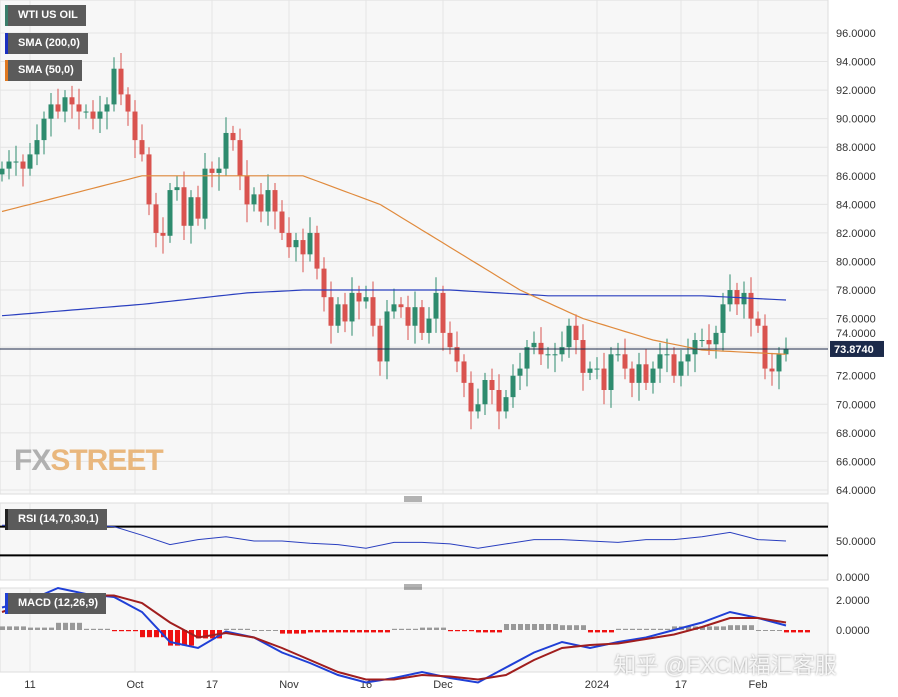 The width and height of the screenshot is (898, 697). What do you see at coordinates (289, 685) in the screenshot?
I see `x-tick-label: Nov` at bounding box center [289, 685].